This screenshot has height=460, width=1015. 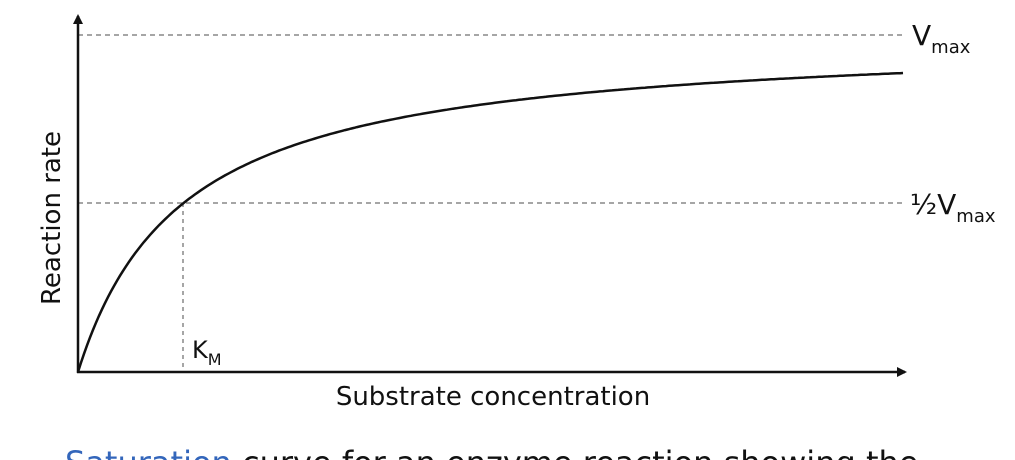 What do you see at coordinates (933, 204) in the screenshot?
I see `half-vmax-main: ½V` at bounding box center [933, 204].